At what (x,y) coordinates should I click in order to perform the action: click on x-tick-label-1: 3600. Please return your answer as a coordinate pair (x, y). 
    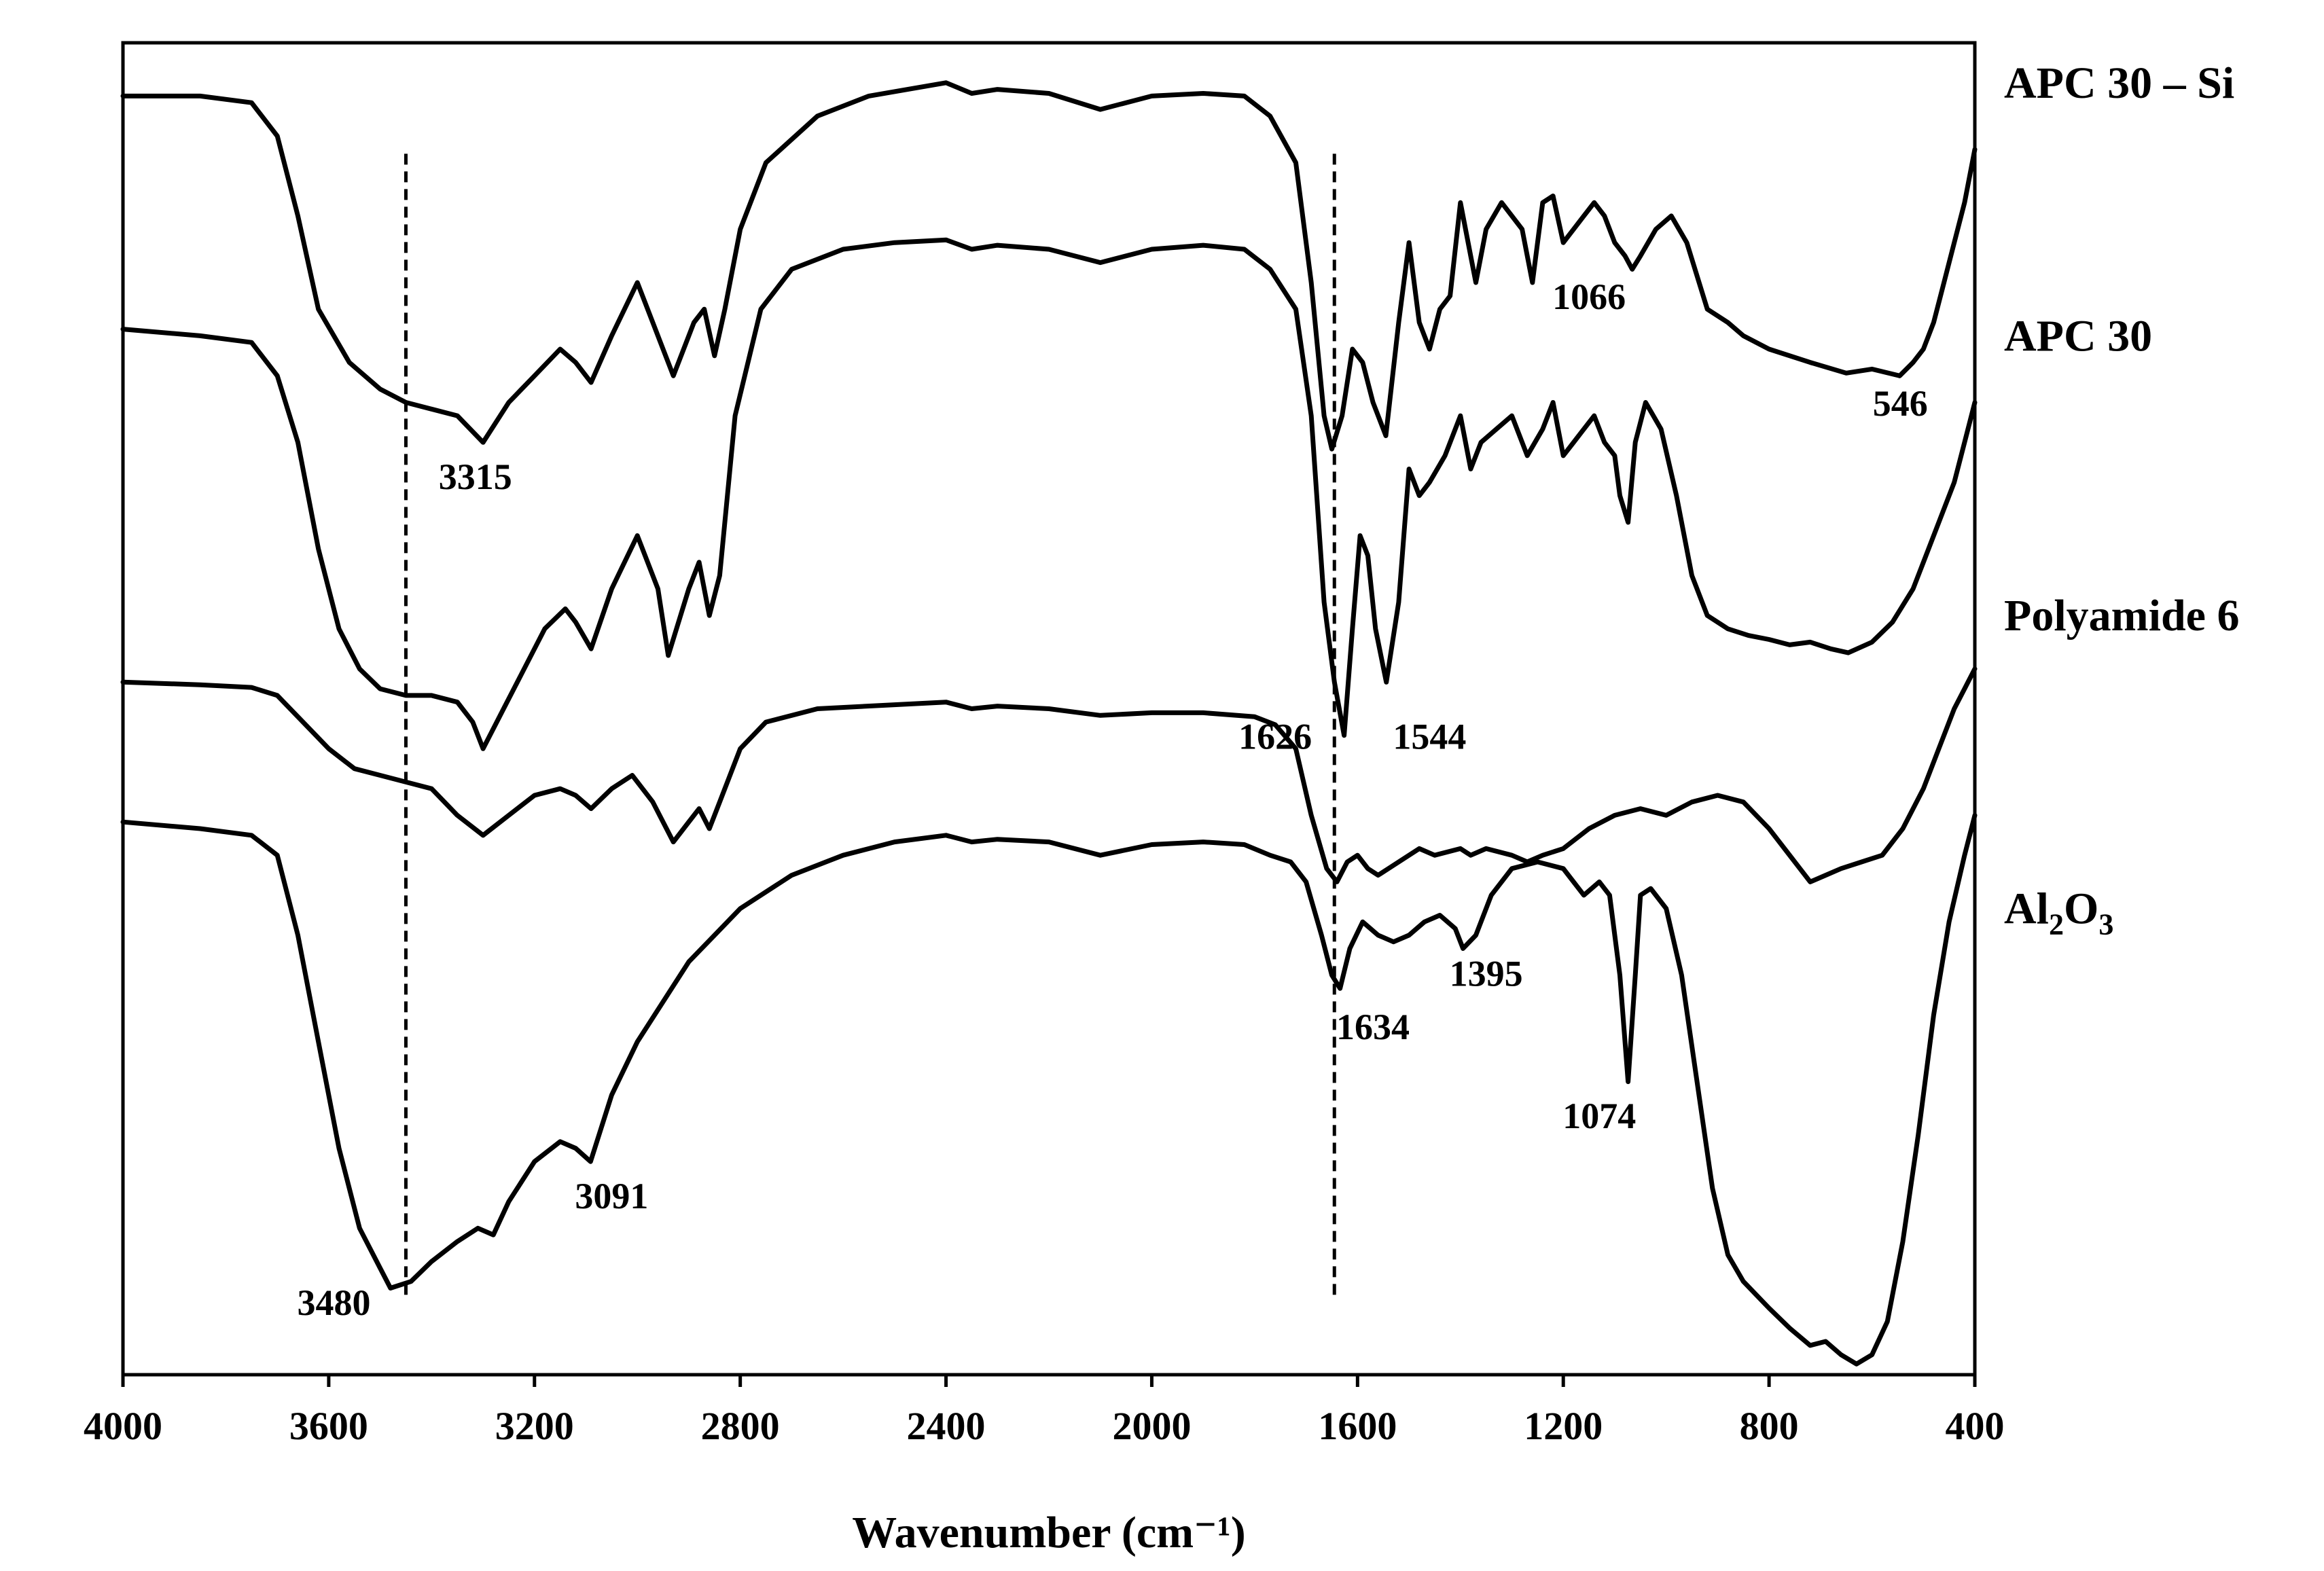
    Looking at the image, I should click on (328, 1426).